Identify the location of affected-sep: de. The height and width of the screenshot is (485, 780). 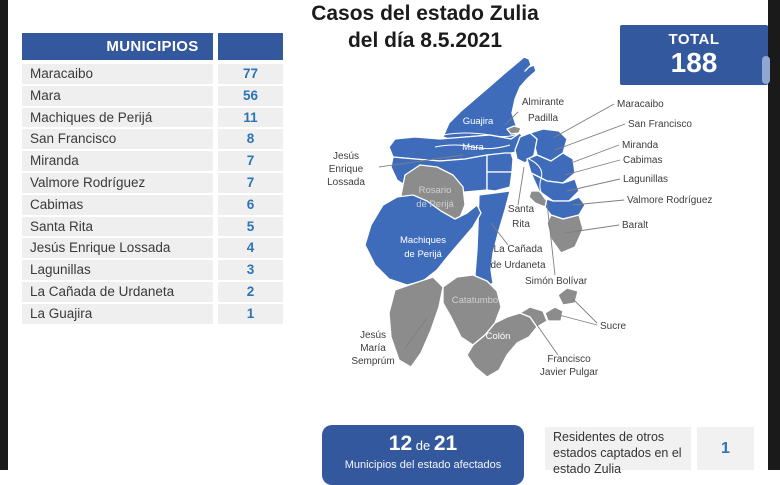
(423, 445).